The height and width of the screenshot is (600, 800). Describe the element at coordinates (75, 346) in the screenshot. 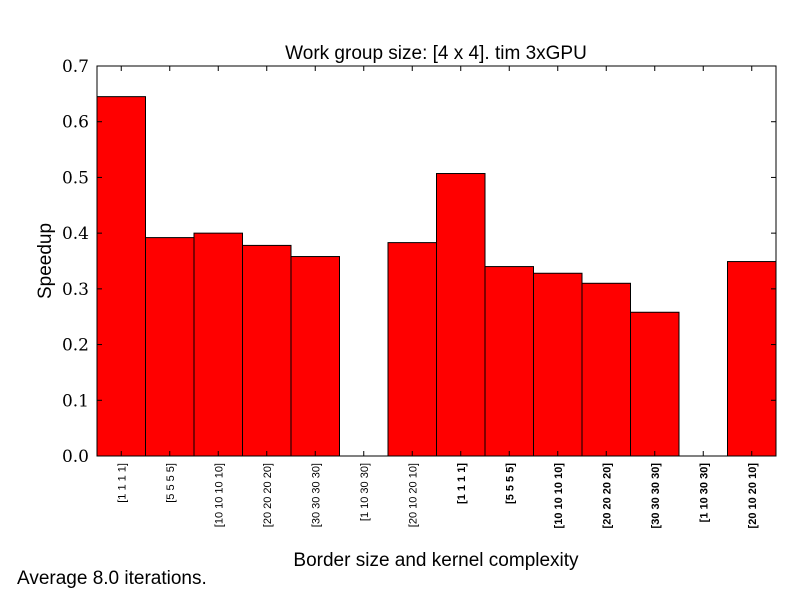

I see `y-tick-label: 0.2` at that location.